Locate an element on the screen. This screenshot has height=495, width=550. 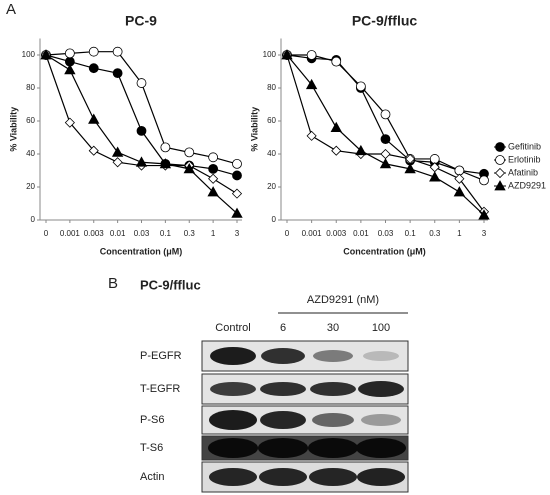
legend-label: Afatinib is located at coordinates (523, 172).